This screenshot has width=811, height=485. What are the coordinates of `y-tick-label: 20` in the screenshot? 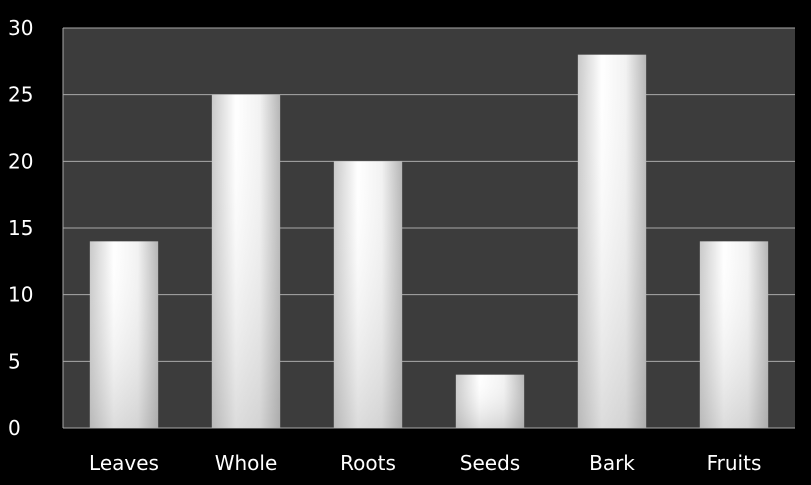 It's located at (20, 161).